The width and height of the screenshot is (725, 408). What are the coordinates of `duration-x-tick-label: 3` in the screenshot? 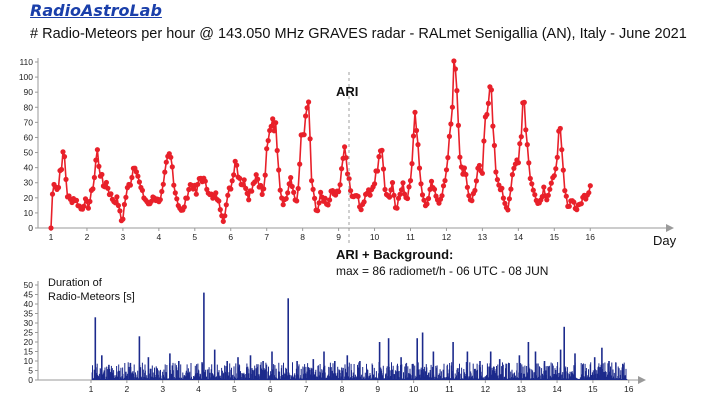 It's located at (162, 389).